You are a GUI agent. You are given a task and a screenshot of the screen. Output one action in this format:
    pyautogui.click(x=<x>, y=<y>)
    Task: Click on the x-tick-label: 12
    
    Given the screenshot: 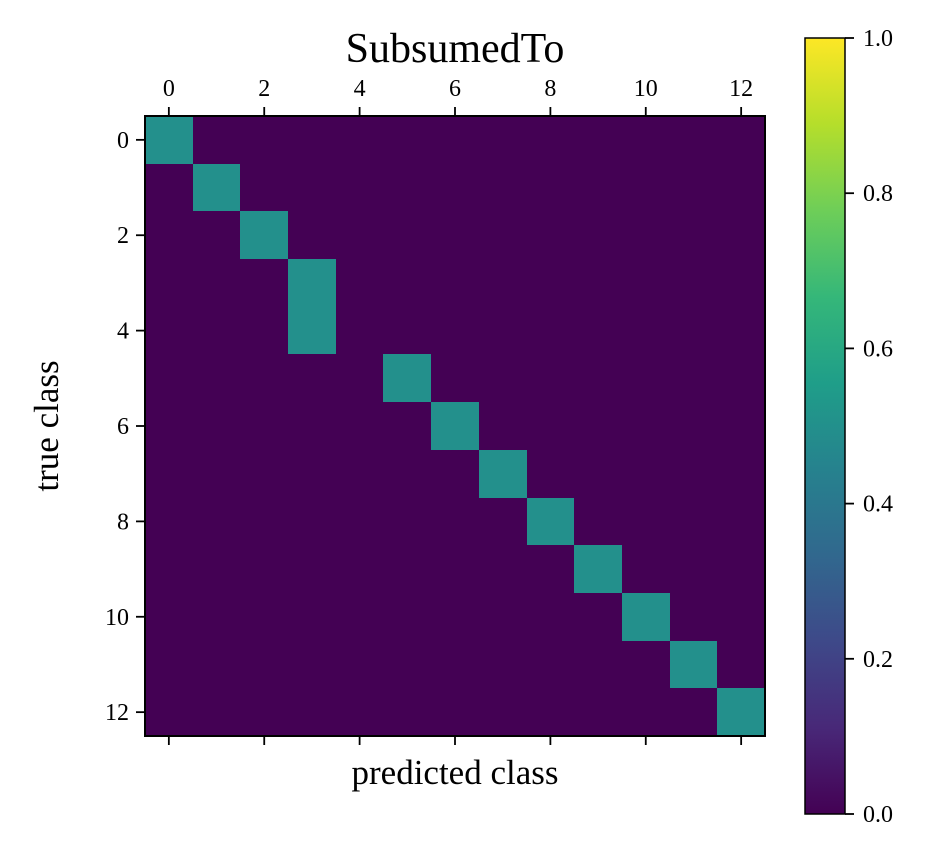 What is the action you would take?
    pyautogui.click(x=741, y=89)
    